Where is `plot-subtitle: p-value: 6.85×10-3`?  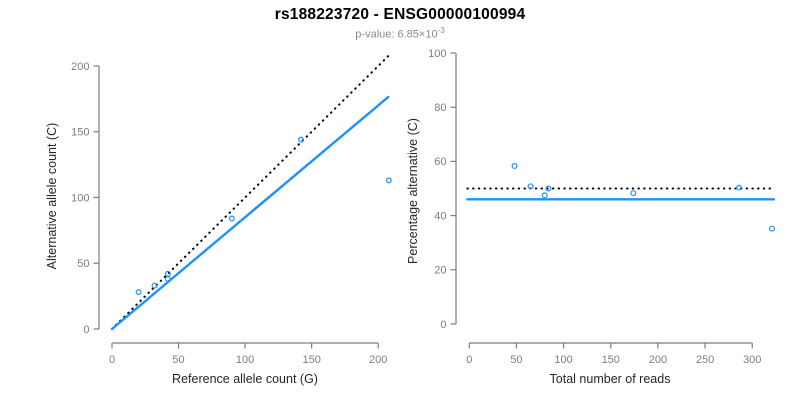 plot-subtitle: p-value: 6.85×10-3 is located at coordinates (400, 33).